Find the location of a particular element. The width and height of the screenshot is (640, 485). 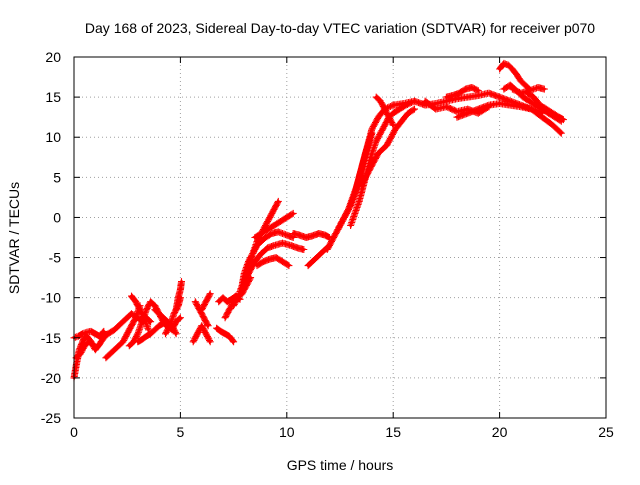

y-tick-label: -5 is located at coordinates (55, 258).